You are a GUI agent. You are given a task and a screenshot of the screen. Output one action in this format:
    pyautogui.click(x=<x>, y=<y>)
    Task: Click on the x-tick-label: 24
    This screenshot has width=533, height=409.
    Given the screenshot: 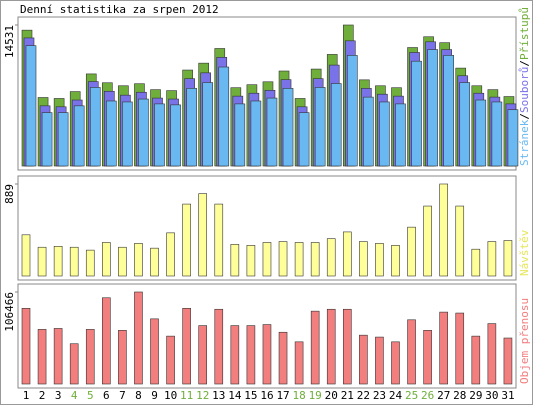 What is the action you would take?
    pyautogui.click(x=396, y=395)
    